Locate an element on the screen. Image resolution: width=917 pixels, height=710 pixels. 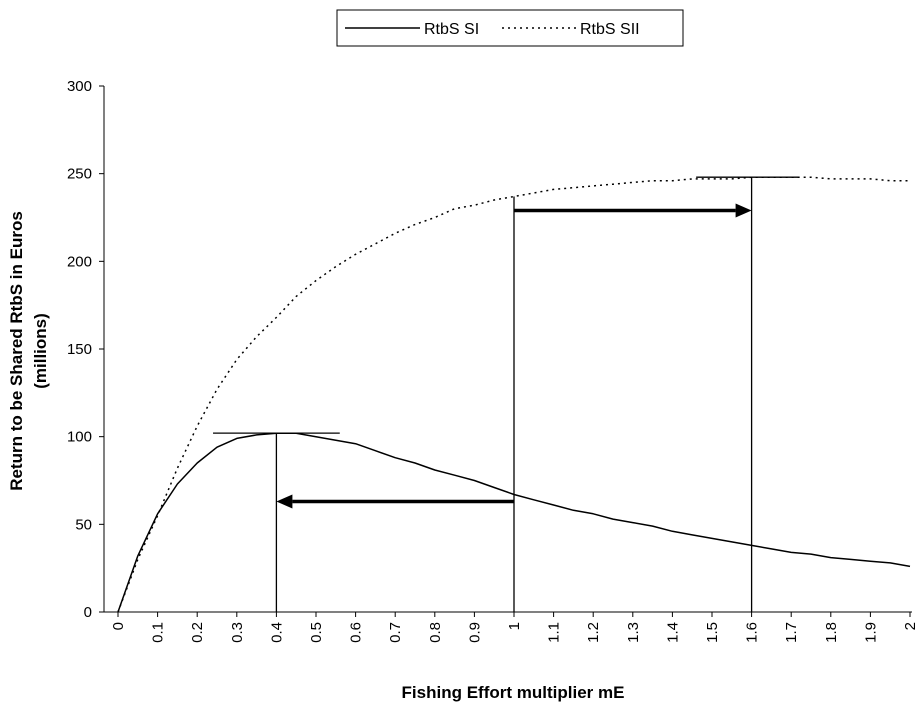
y-tick-label: 100 is located at coordinates (79, 437).